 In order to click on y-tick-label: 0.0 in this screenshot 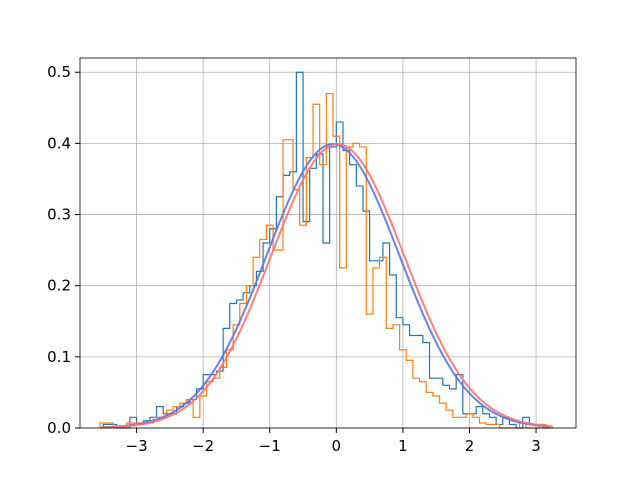, I will do `click(59, 428)`.